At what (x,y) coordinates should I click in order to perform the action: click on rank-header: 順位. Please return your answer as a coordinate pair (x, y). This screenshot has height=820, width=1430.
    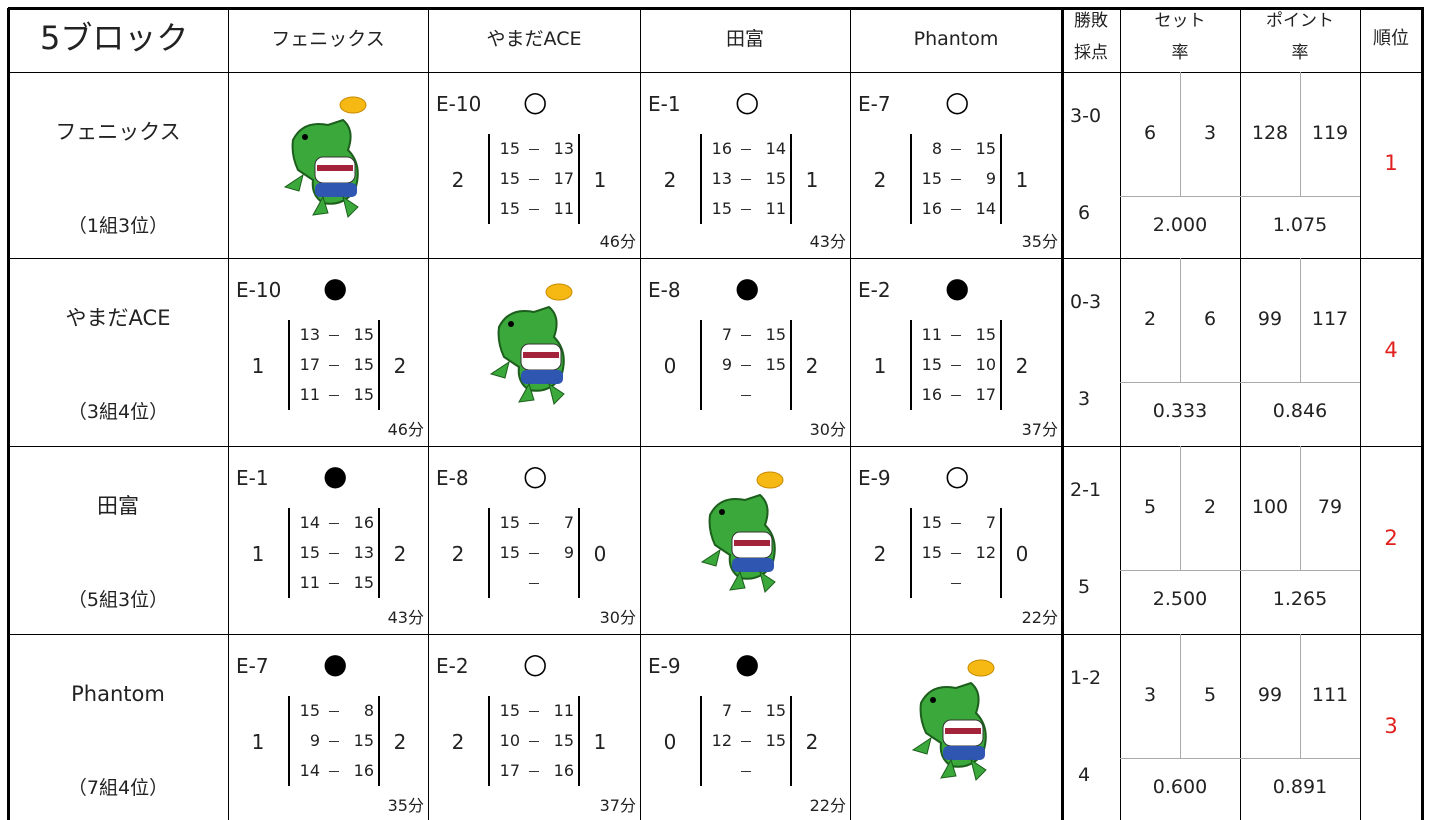
    Looking at the image, I should click on (1391, 38).